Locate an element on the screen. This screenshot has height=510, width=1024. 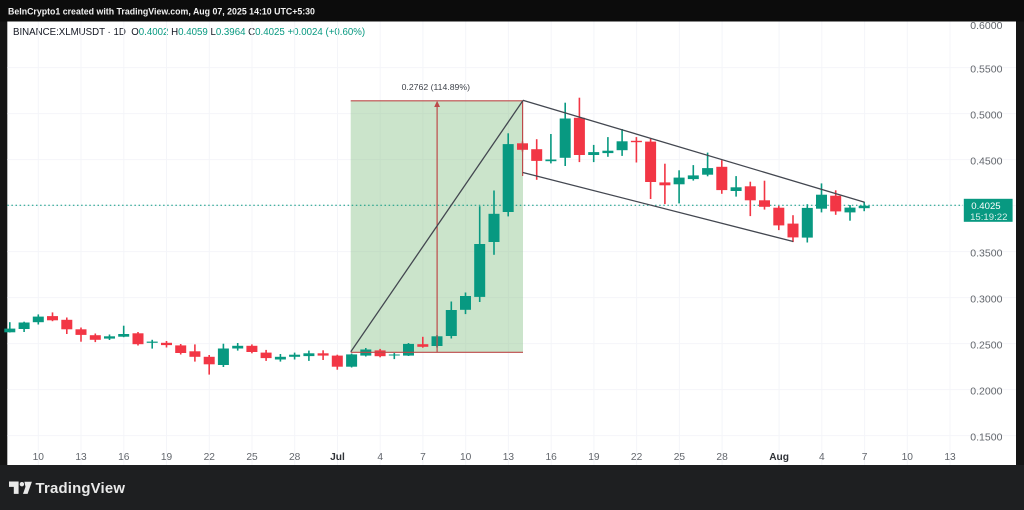
svg-text: 0.2500 is located at coordinates (986, 346).